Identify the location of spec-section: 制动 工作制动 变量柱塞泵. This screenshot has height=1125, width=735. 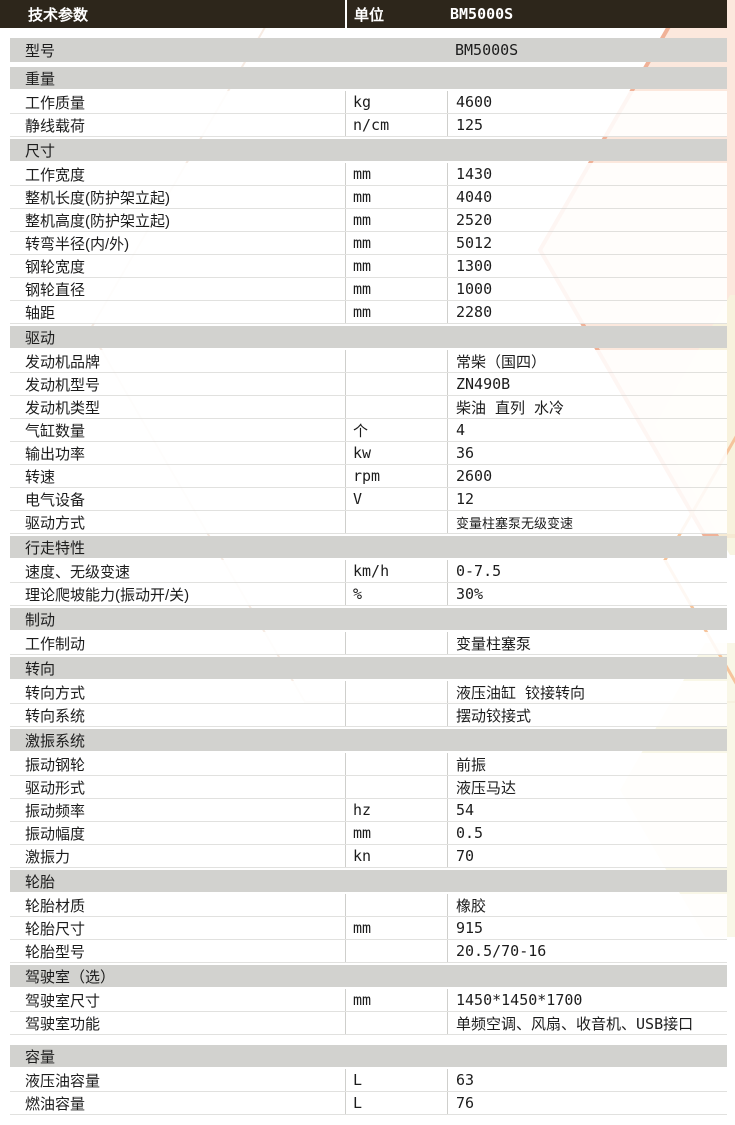
(368, 631).